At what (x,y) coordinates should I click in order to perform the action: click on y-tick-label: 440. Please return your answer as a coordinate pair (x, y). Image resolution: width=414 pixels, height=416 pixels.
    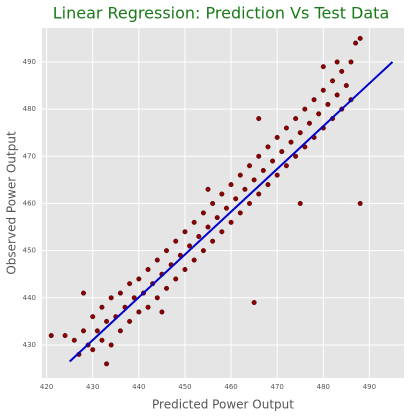
    Looking at the image, I should click on (29, 298).